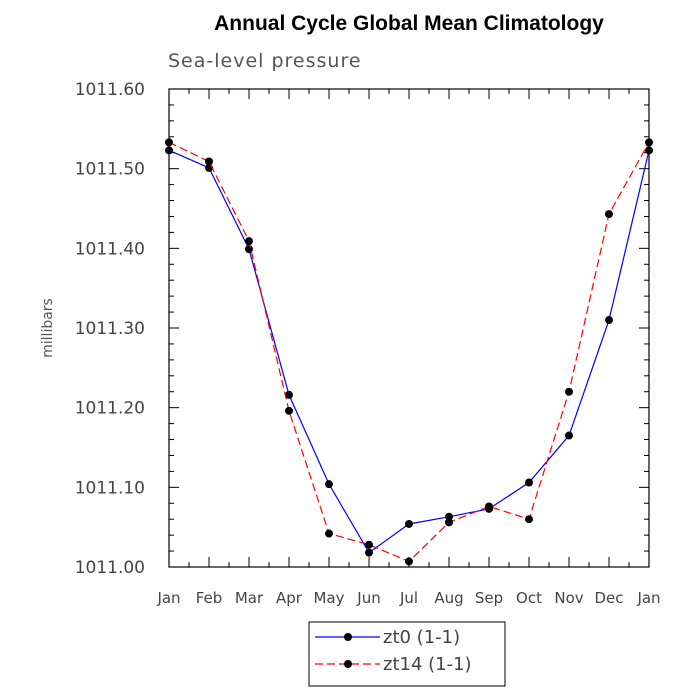  I want to click on y-tick-label: 1011.30, so click(110, 329).